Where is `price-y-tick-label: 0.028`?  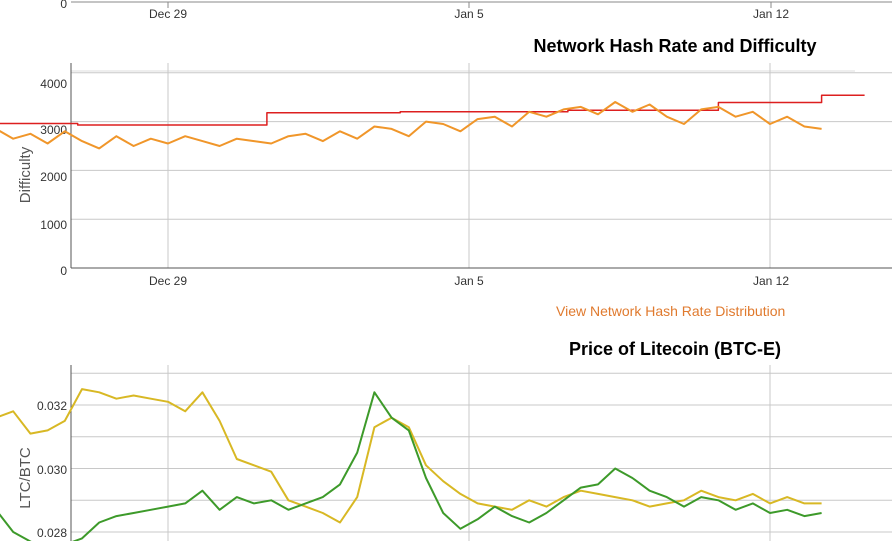
price-y-tick-label: 0.028 is located at coordinates (52, 533).